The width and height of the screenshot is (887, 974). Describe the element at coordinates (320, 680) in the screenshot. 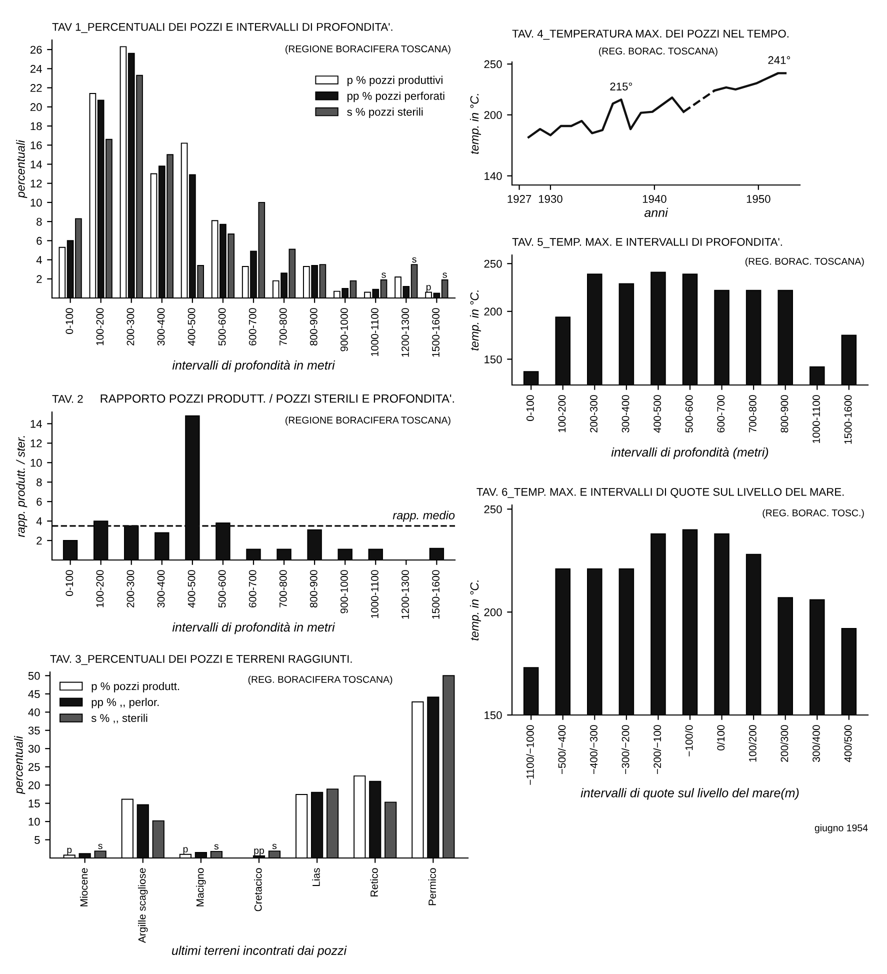

I see `chart-subtitle: (REG. BORACIFERA TOSCANA)` at that location.